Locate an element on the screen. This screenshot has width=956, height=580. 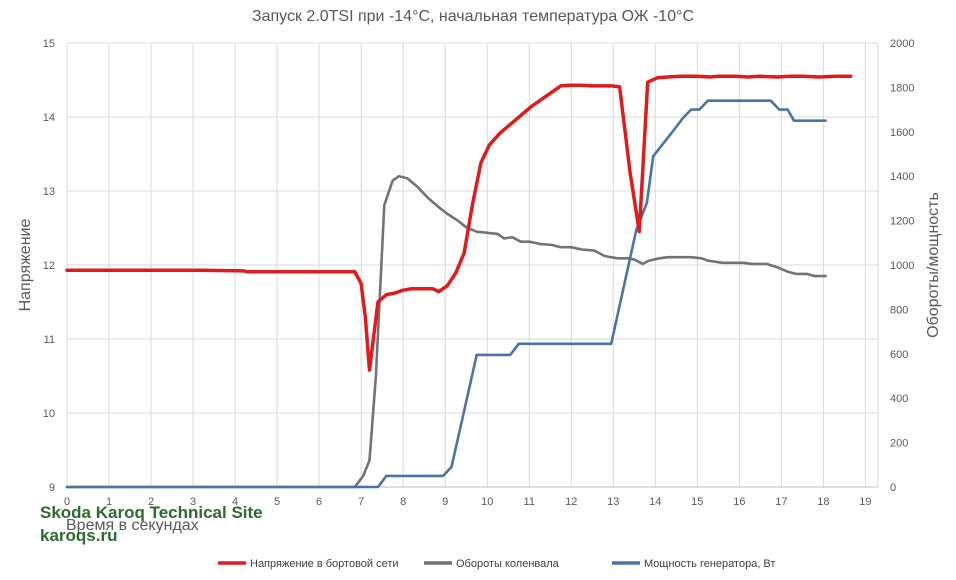
y-right-tick-label: 1400 is located at coordinates (902, 177).